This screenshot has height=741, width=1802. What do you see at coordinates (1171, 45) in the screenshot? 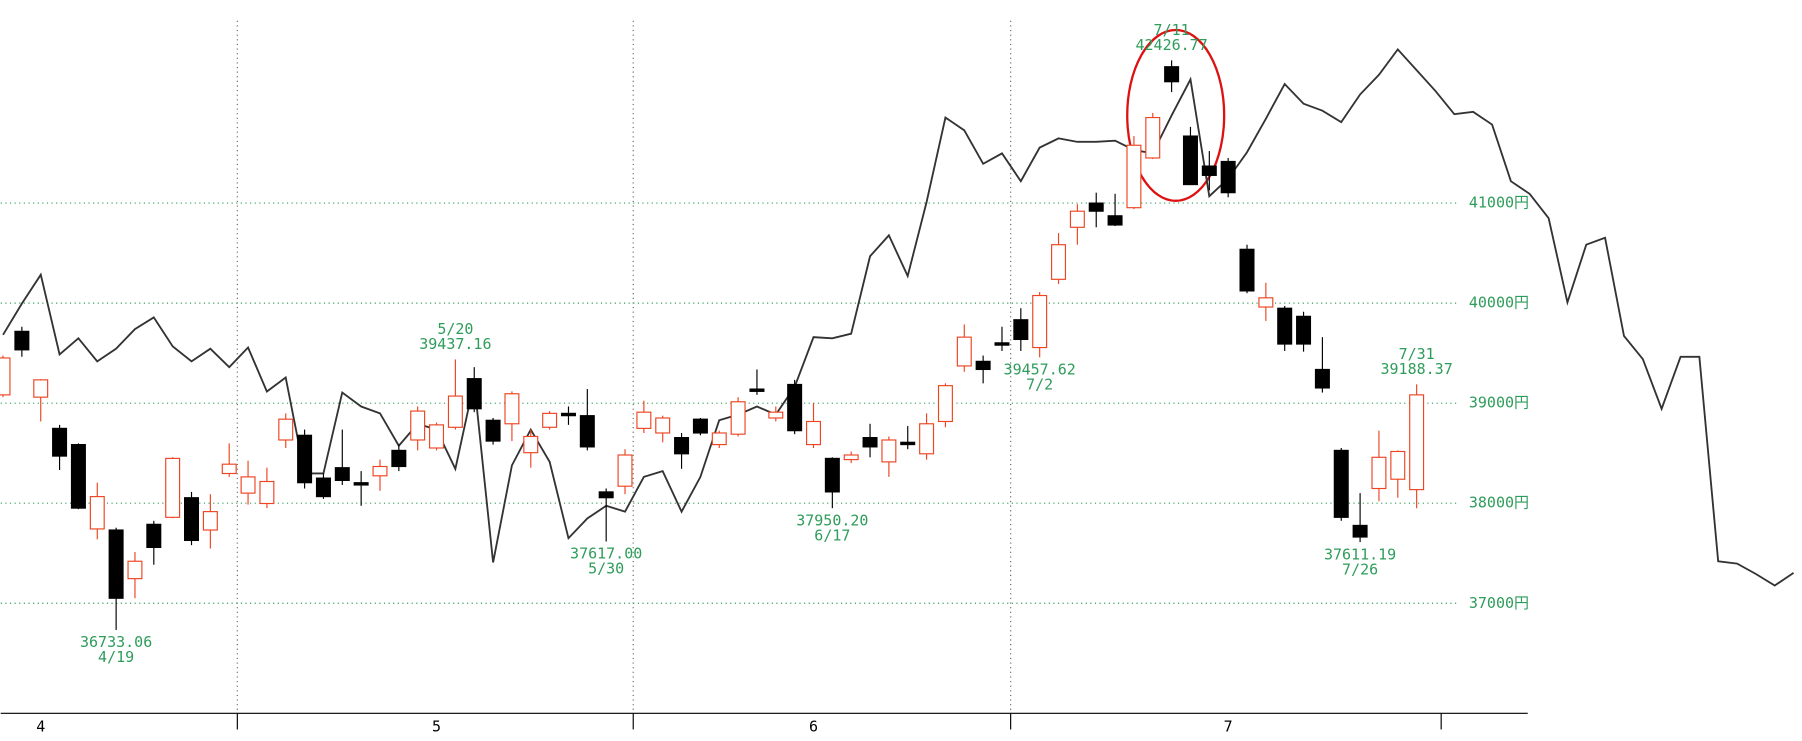
I see `annotation-value: 42426.77` at bounding box center [1171, 45].